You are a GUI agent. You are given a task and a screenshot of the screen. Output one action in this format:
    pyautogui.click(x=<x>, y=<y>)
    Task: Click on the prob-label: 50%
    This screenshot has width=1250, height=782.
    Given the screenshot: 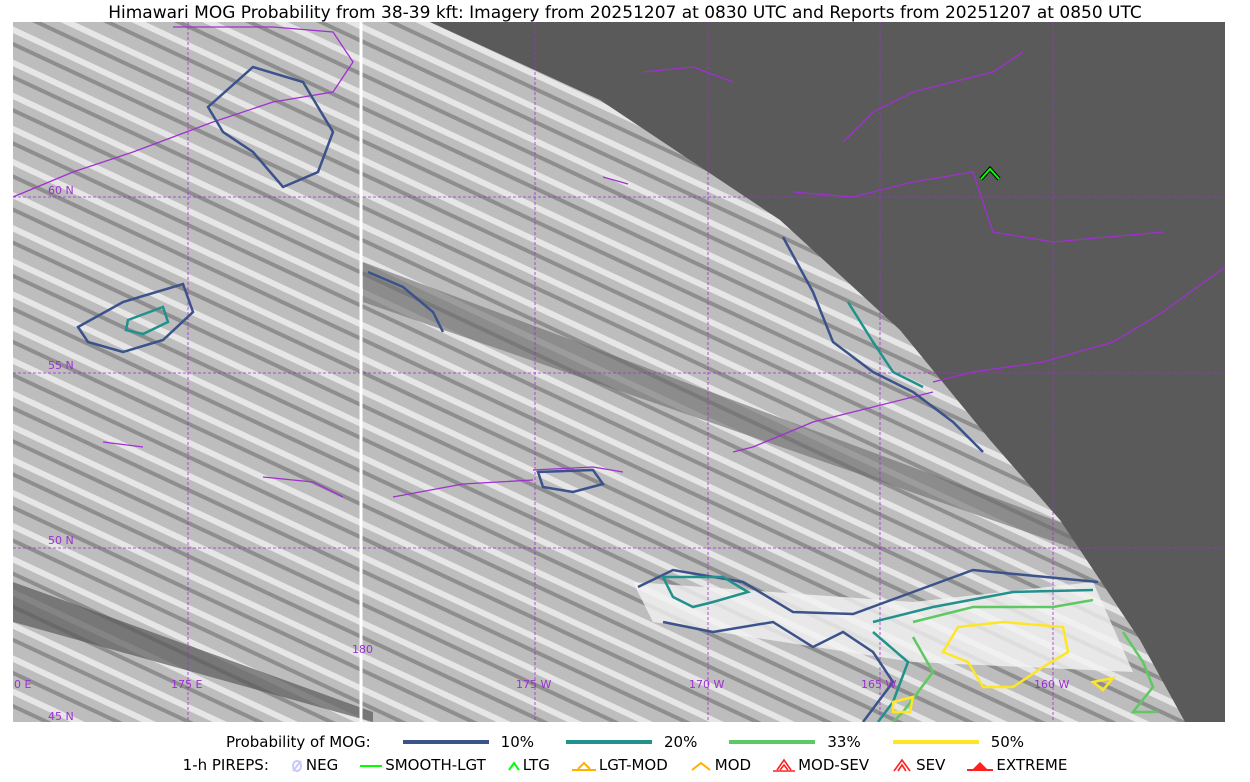 What is the action you would take?
    pyautogui.click(x=1007, y=742)
    